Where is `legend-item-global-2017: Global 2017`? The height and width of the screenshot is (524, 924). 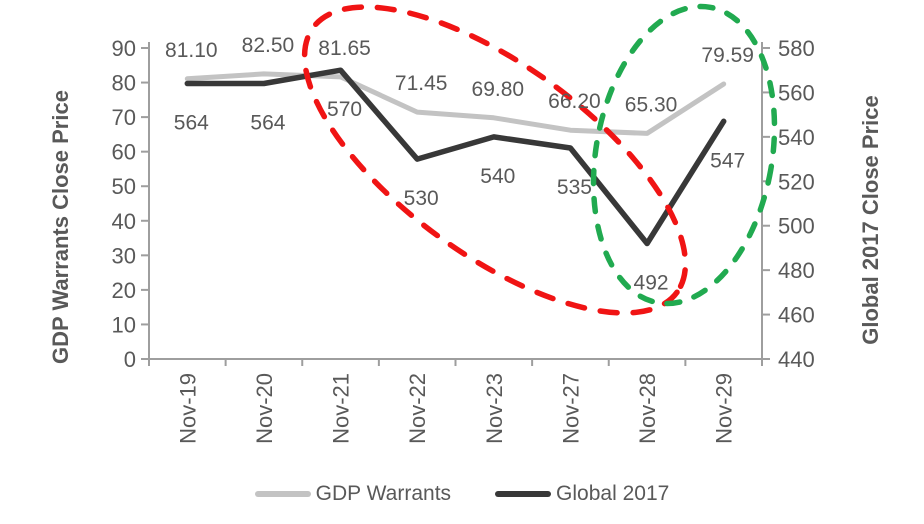
legend-item-global-2017: Global 2017 is located at coordinates (582, 494).